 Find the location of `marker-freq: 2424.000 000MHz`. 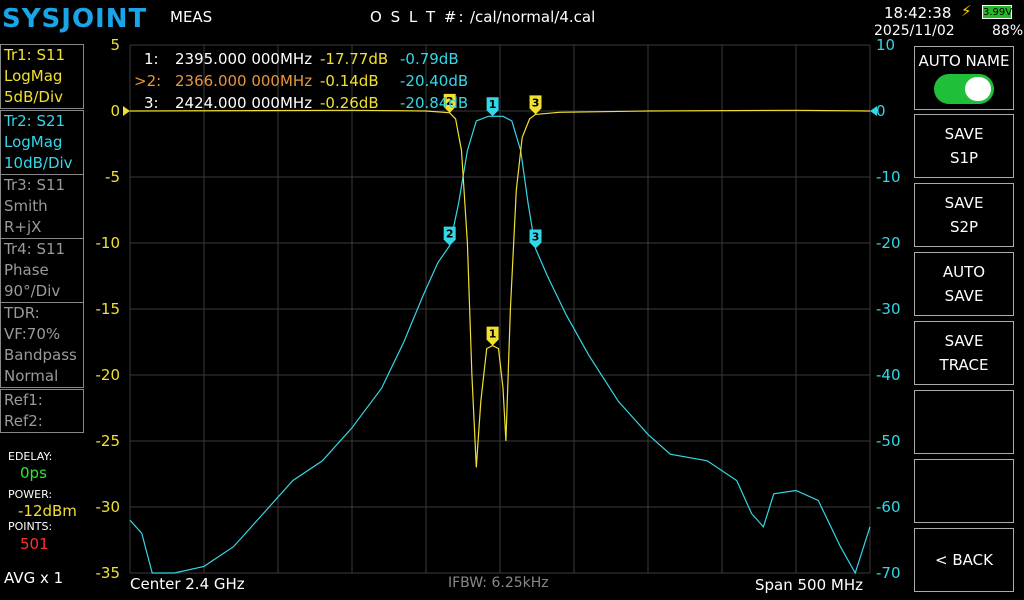

marker-freq: 2424.000 000MHz is located at coordinates (244, 103).